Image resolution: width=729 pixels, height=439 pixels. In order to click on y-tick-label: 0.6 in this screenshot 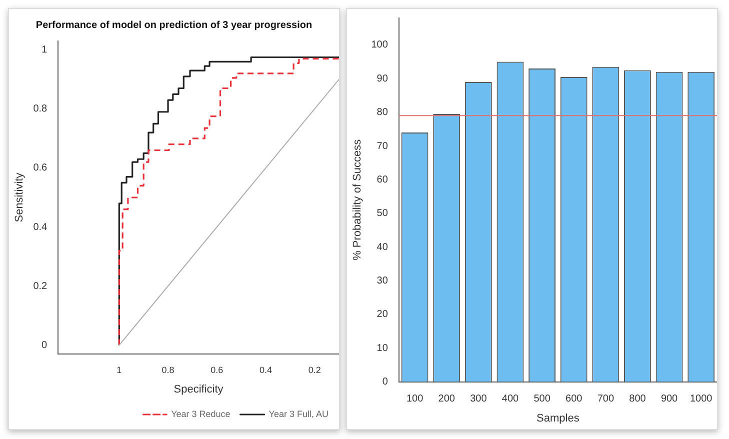, I will do `click(40, 168)`.